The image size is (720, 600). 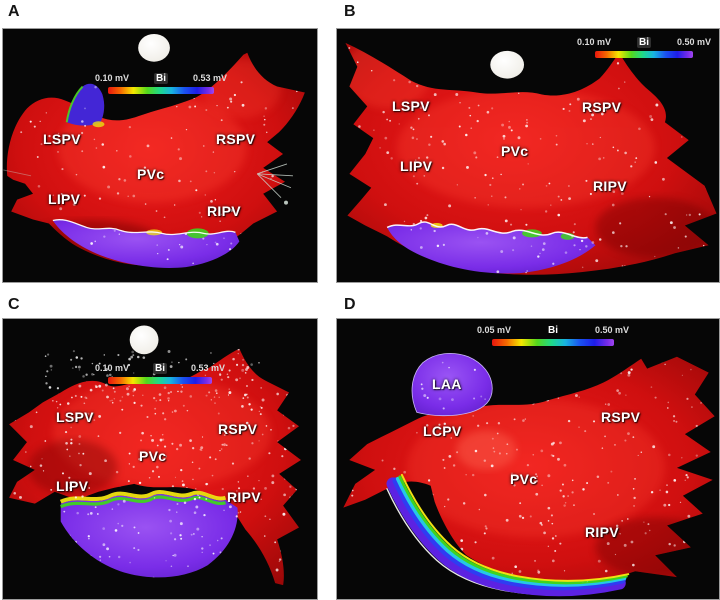 I want to click on fringe-yellow, so click(x=143, y=497).